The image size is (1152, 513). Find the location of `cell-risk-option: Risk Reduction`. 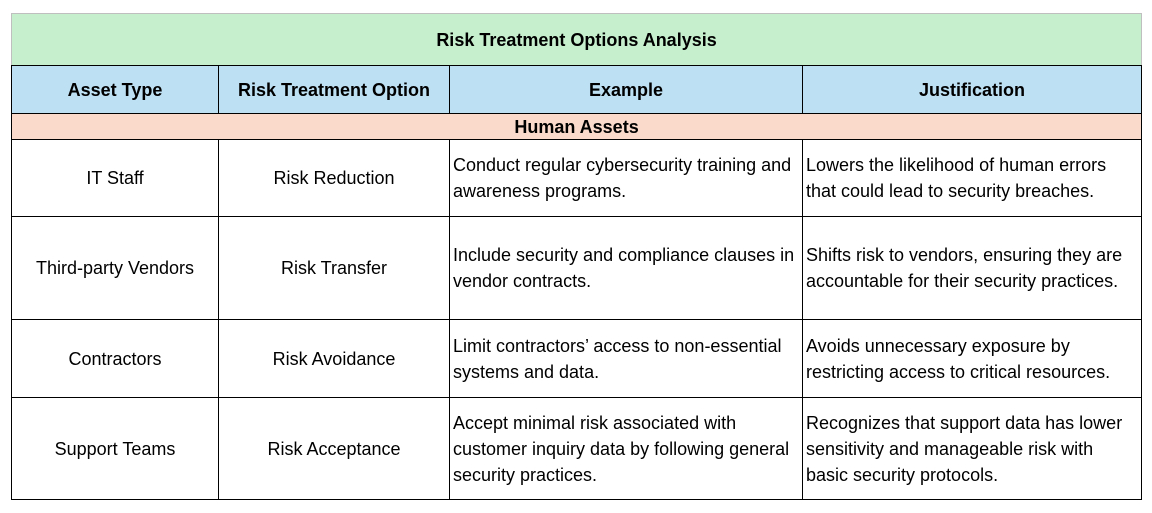

cell-risk-option: Risk Reduction is located at coordinates (334, 178).